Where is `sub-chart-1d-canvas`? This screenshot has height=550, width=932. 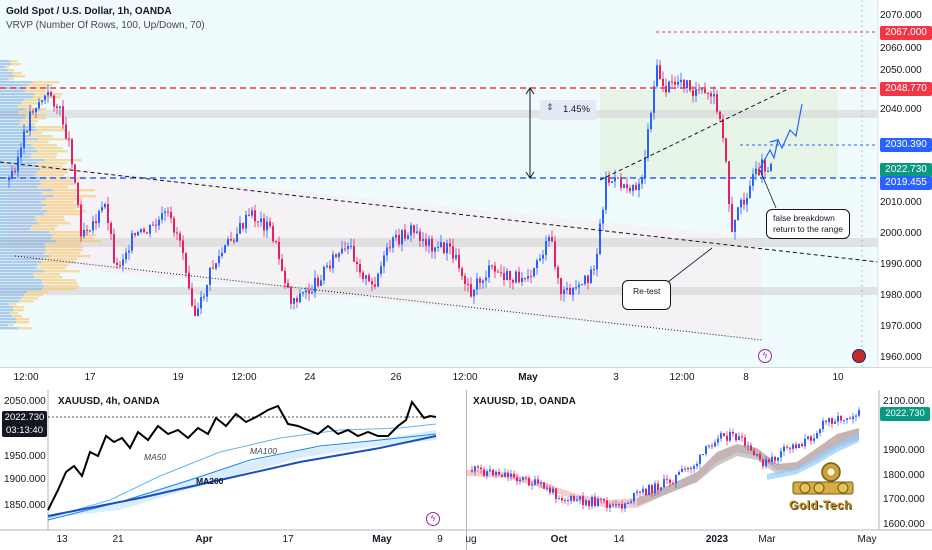 sub-chart-1d-canvas is located at coordinates (699, 470).